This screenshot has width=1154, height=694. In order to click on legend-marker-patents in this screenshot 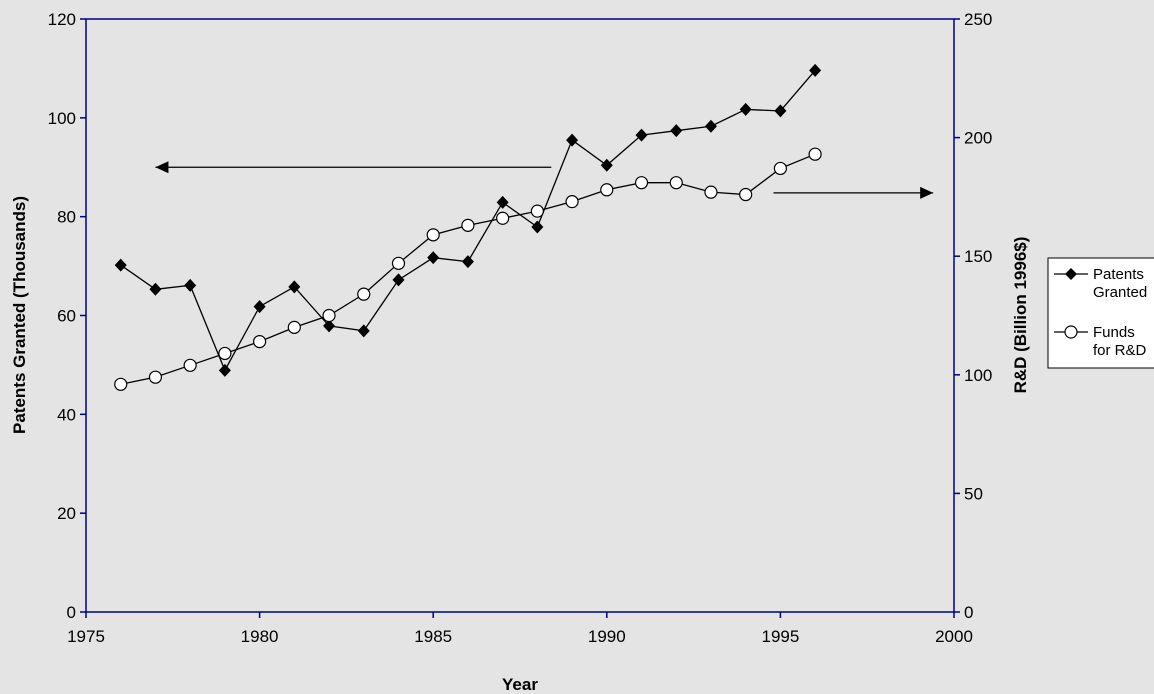, I will do `click(1071, 274)`.